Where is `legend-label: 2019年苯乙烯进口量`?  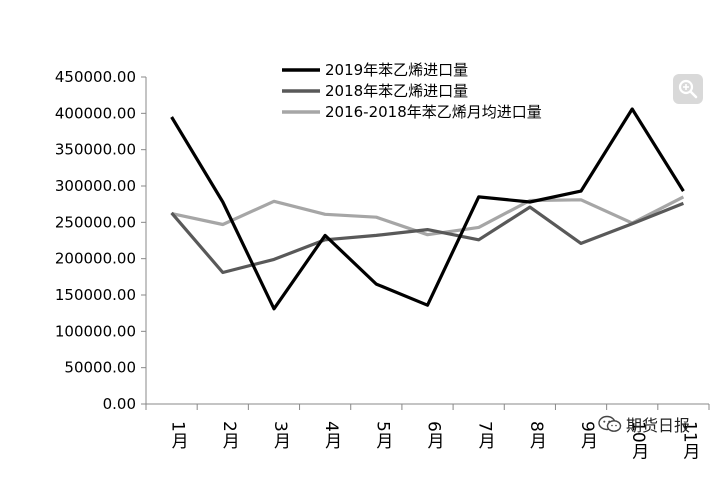 legend-label: 2019年苯乙烯进口量 is located at coordinates (396, 70).